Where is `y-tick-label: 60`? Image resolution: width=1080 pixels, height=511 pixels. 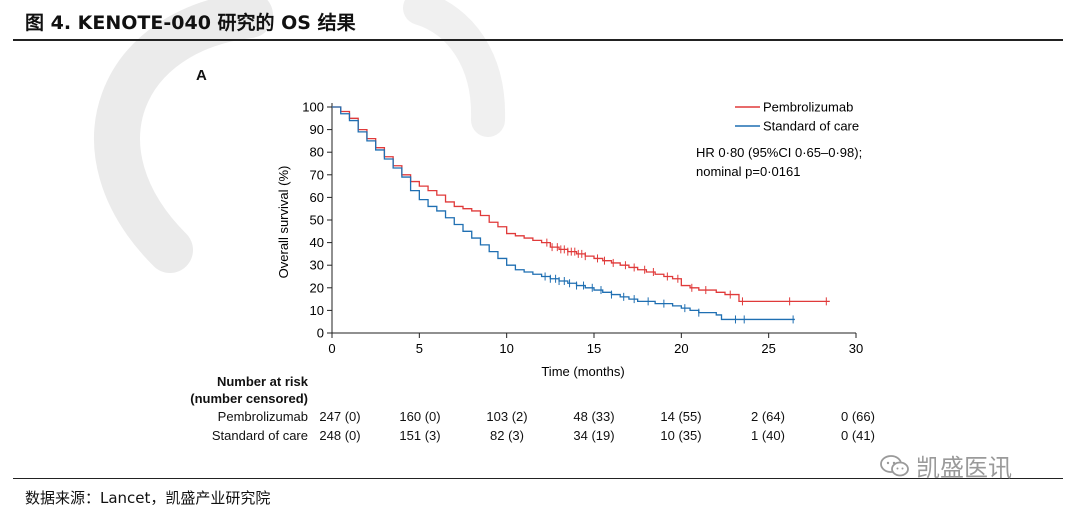
y-tick-label: 60 is located at coordinates (317, 197).